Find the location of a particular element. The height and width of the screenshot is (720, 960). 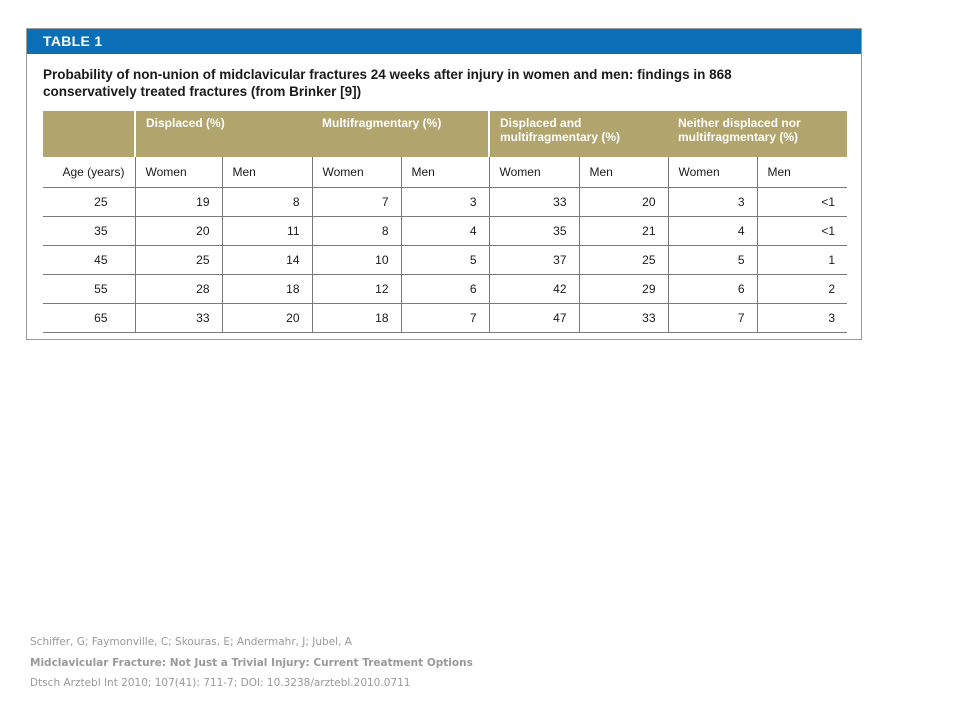

table-row: 65 33 20 18 7 47 33 7 3 is located at coordinates (445, 318).